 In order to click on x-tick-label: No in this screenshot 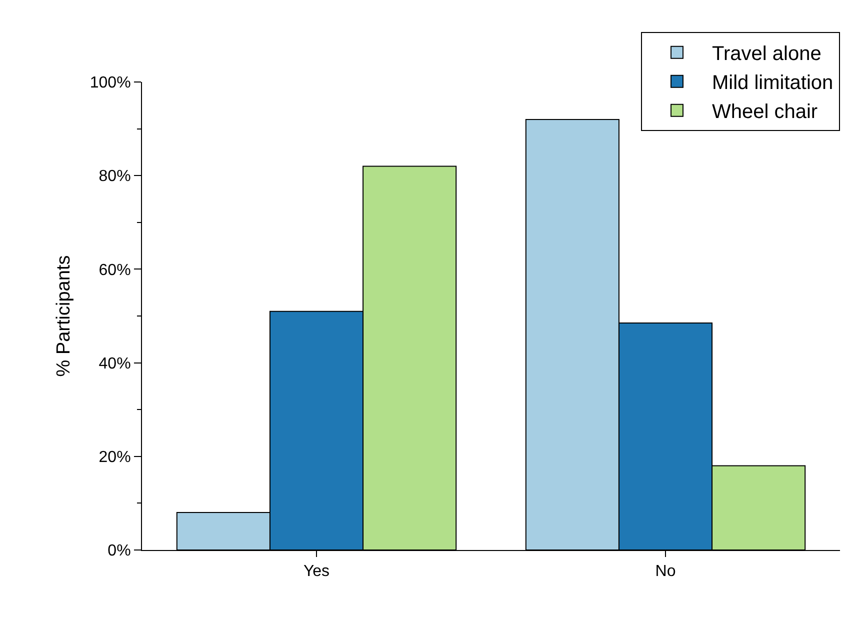, I will do `click(665, 571)`.